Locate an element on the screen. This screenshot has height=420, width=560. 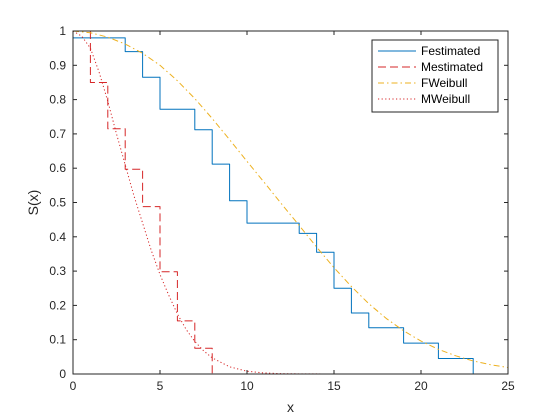
legend-label-mestimated: Mestimated is located at coordinates (452, 67).